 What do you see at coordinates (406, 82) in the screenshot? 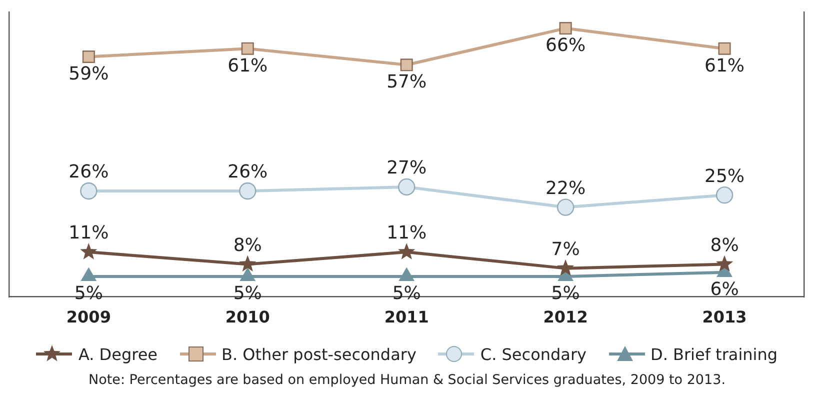
I see `data-label: 57%` at bounding box center [406, 82].